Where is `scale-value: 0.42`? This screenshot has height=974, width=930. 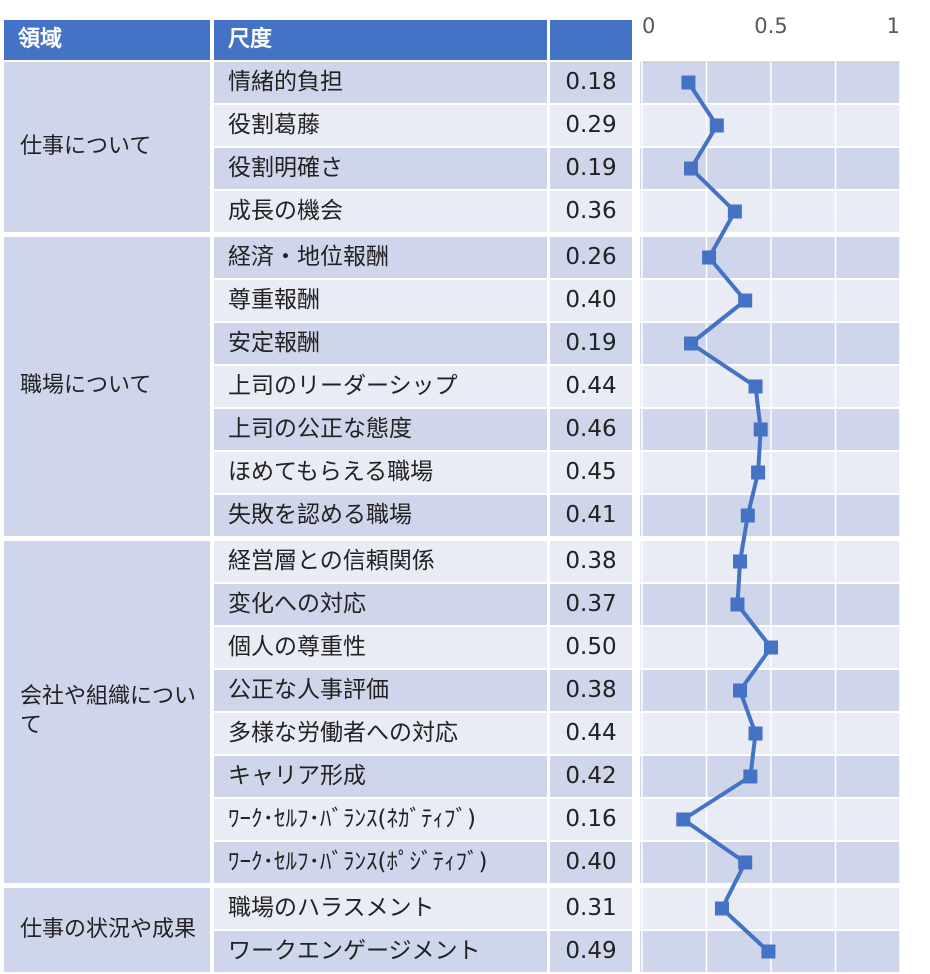
scale-value: 0.42 is located at coordinates (591, 776).